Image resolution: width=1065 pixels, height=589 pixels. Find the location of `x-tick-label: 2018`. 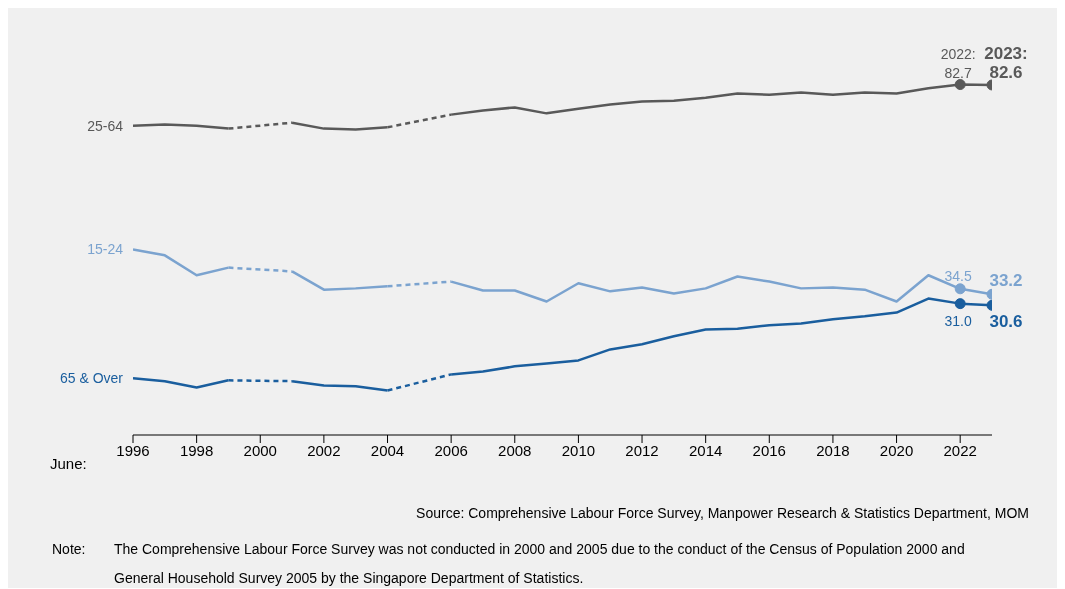

x-tick-label: 2018 is located at coordinates (833, 450).